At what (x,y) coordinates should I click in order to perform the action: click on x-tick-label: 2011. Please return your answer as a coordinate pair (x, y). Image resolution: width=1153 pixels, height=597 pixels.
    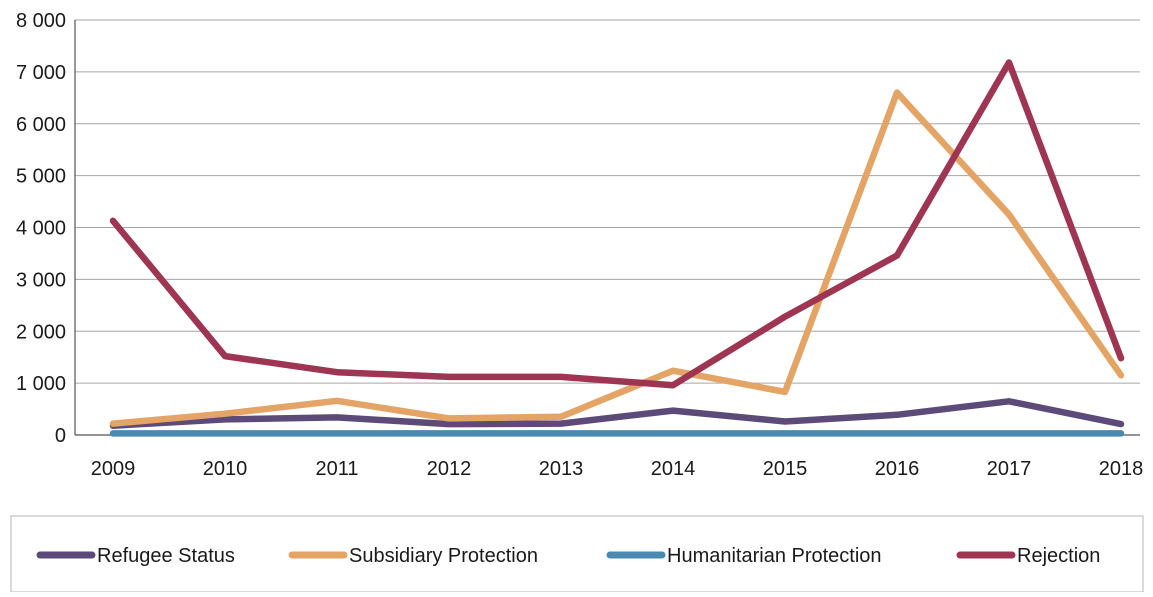
    Looking at the image, I should click on (336, 469).